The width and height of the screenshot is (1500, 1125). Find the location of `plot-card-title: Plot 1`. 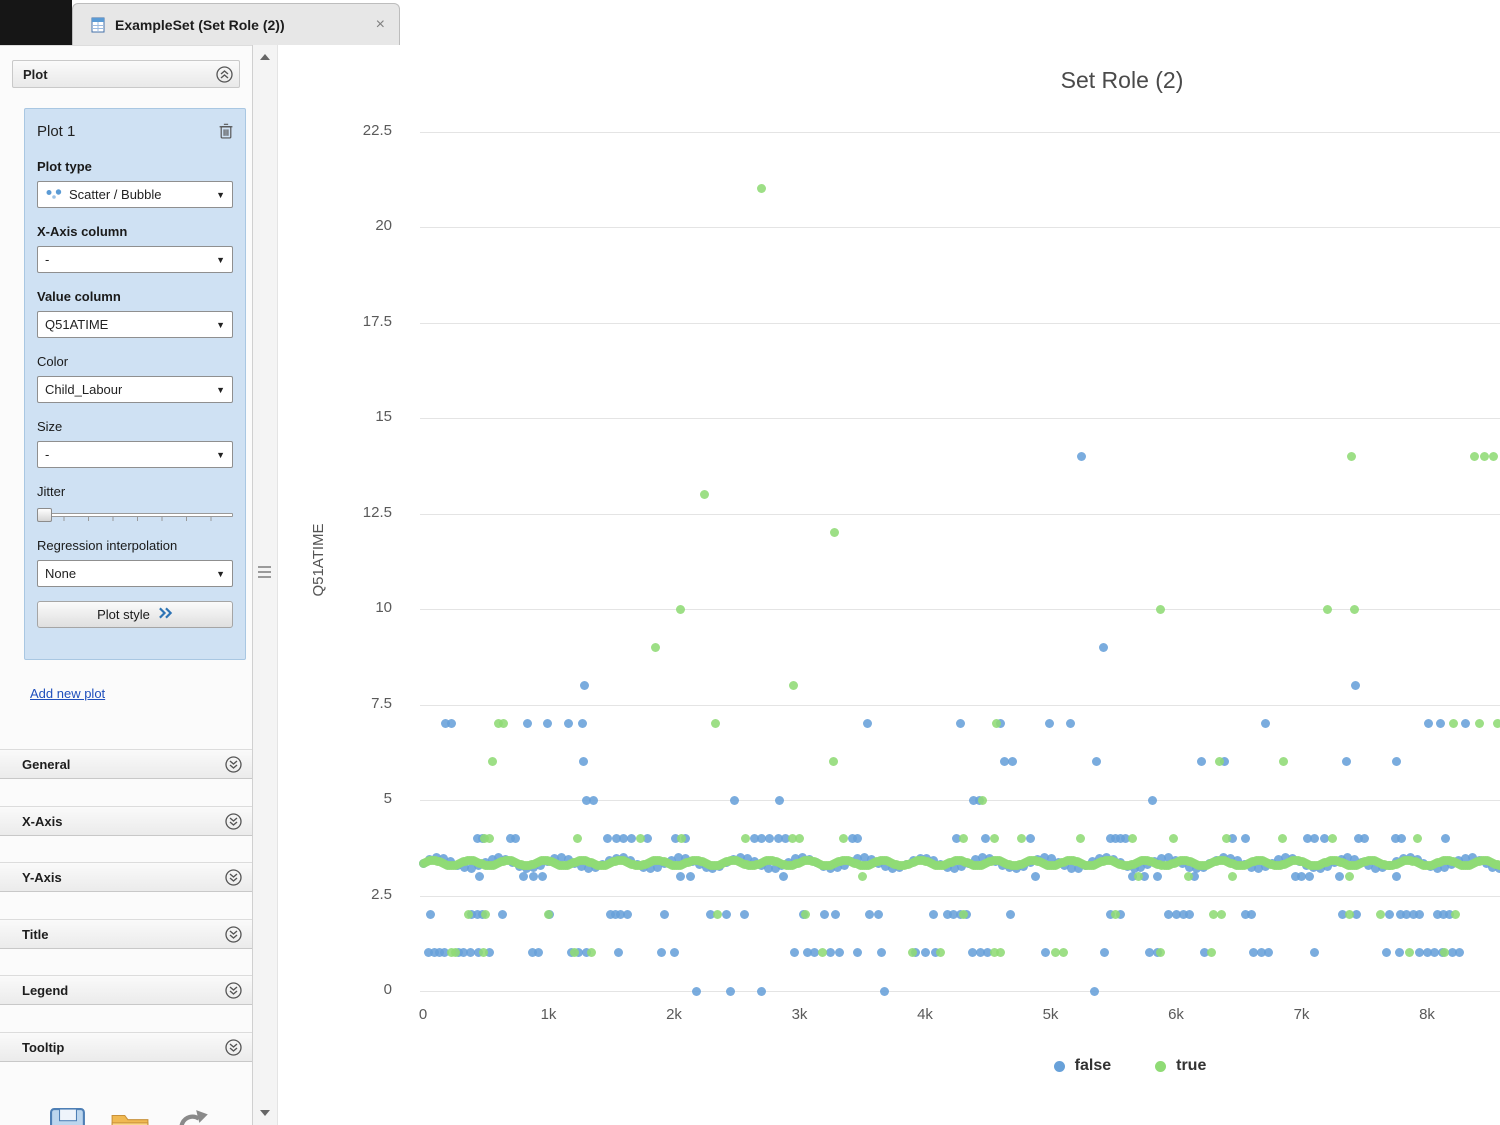

plot-card-title: Plot 1 is located at coordinates (56, 131).